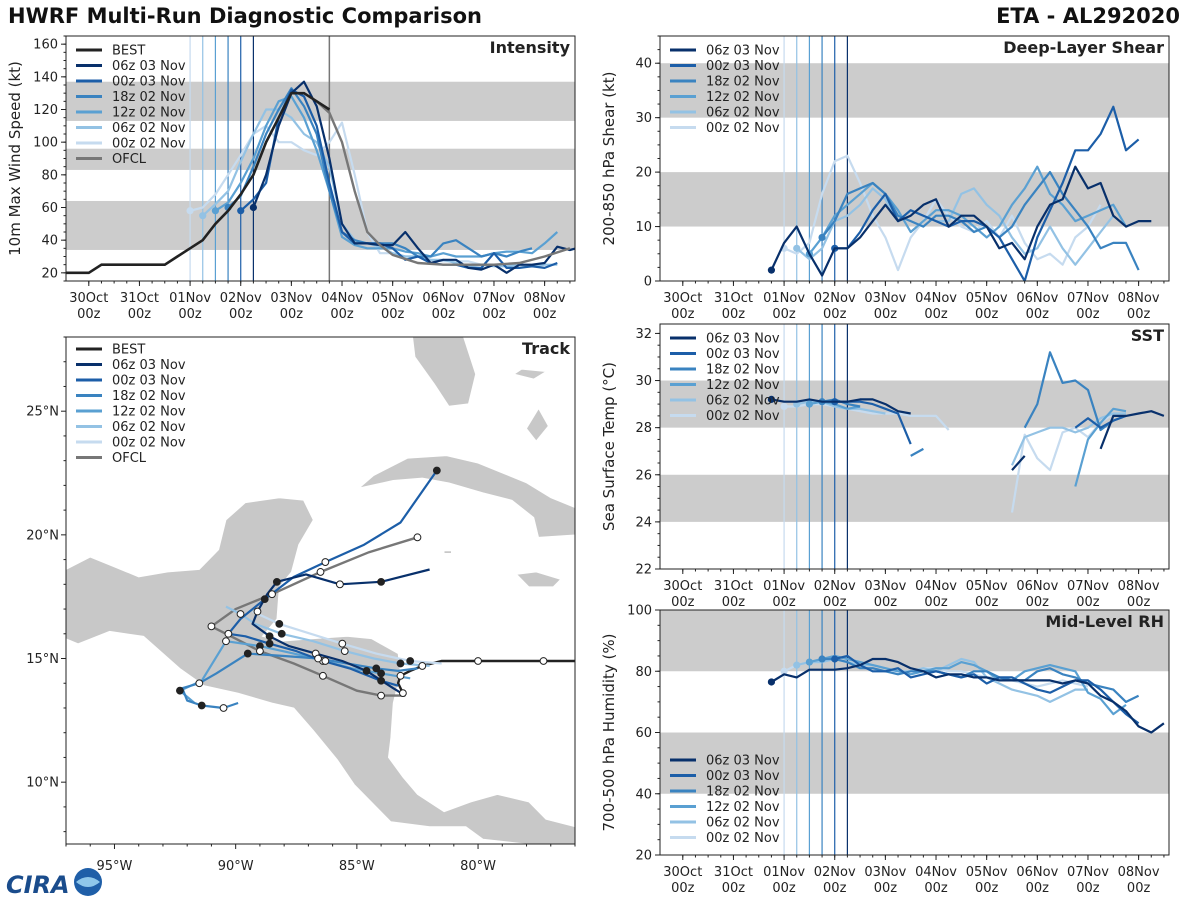 The width and height of the screenshot is (1200, 900). Describe the element at coordinates (45, 143) in the screenshot. I see `intensity-ytick-label: 100` at that location.